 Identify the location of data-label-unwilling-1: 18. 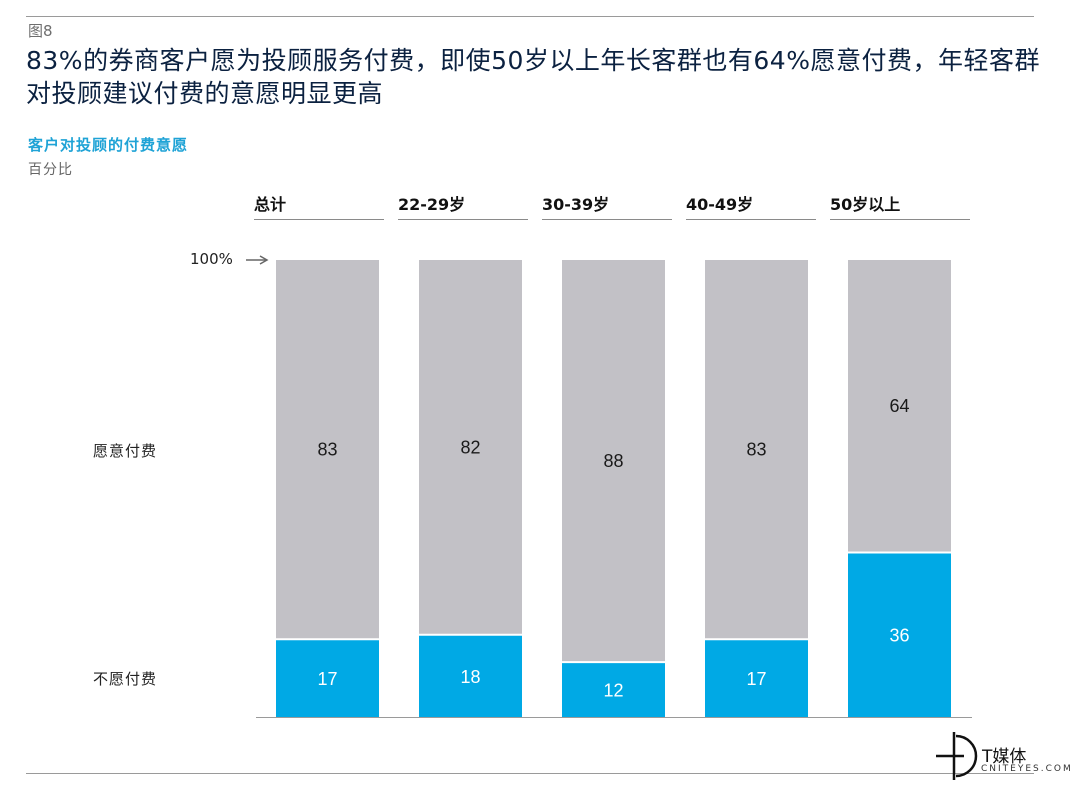
(470, 677).